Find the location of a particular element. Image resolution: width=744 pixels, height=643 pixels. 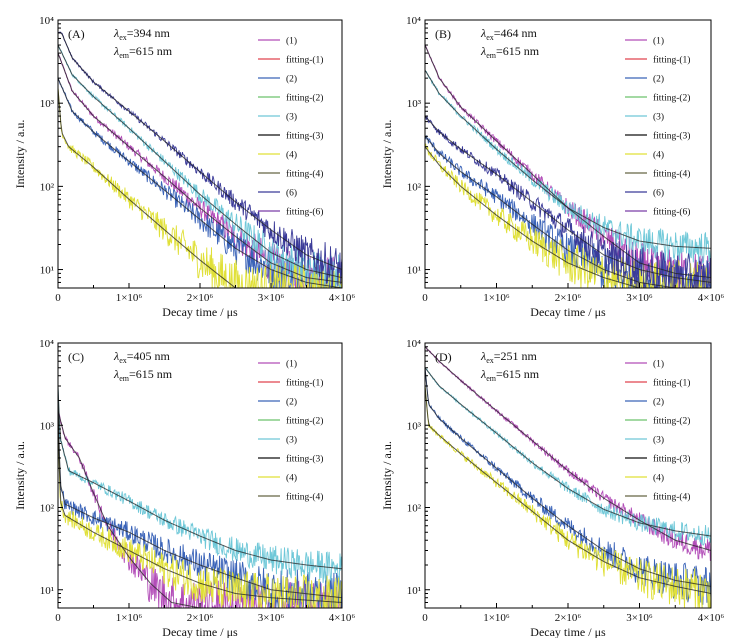

panel-label: (B) is located at coordinates (443, 34).